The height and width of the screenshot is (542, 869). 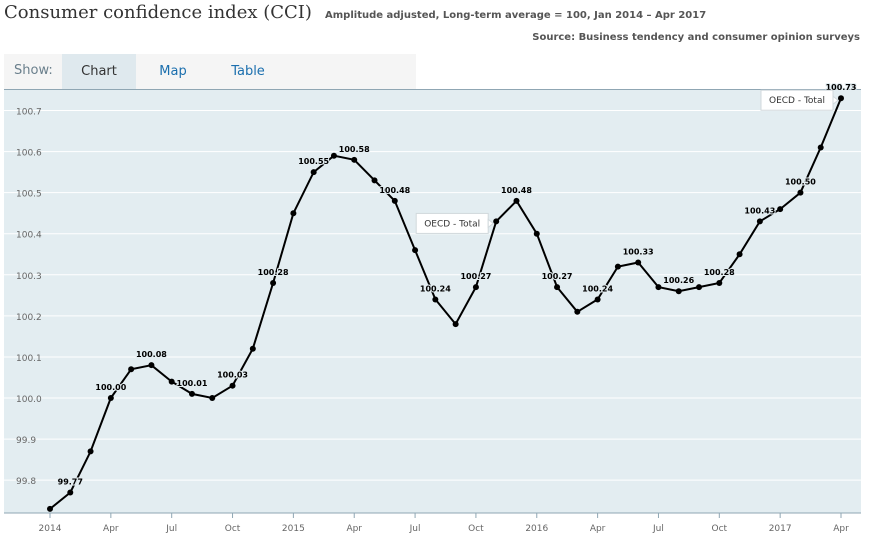 What do you see at coordinates (70, 481) in the screenshot?
I see `data-label: 99.77` at bounding box center [70, 481].